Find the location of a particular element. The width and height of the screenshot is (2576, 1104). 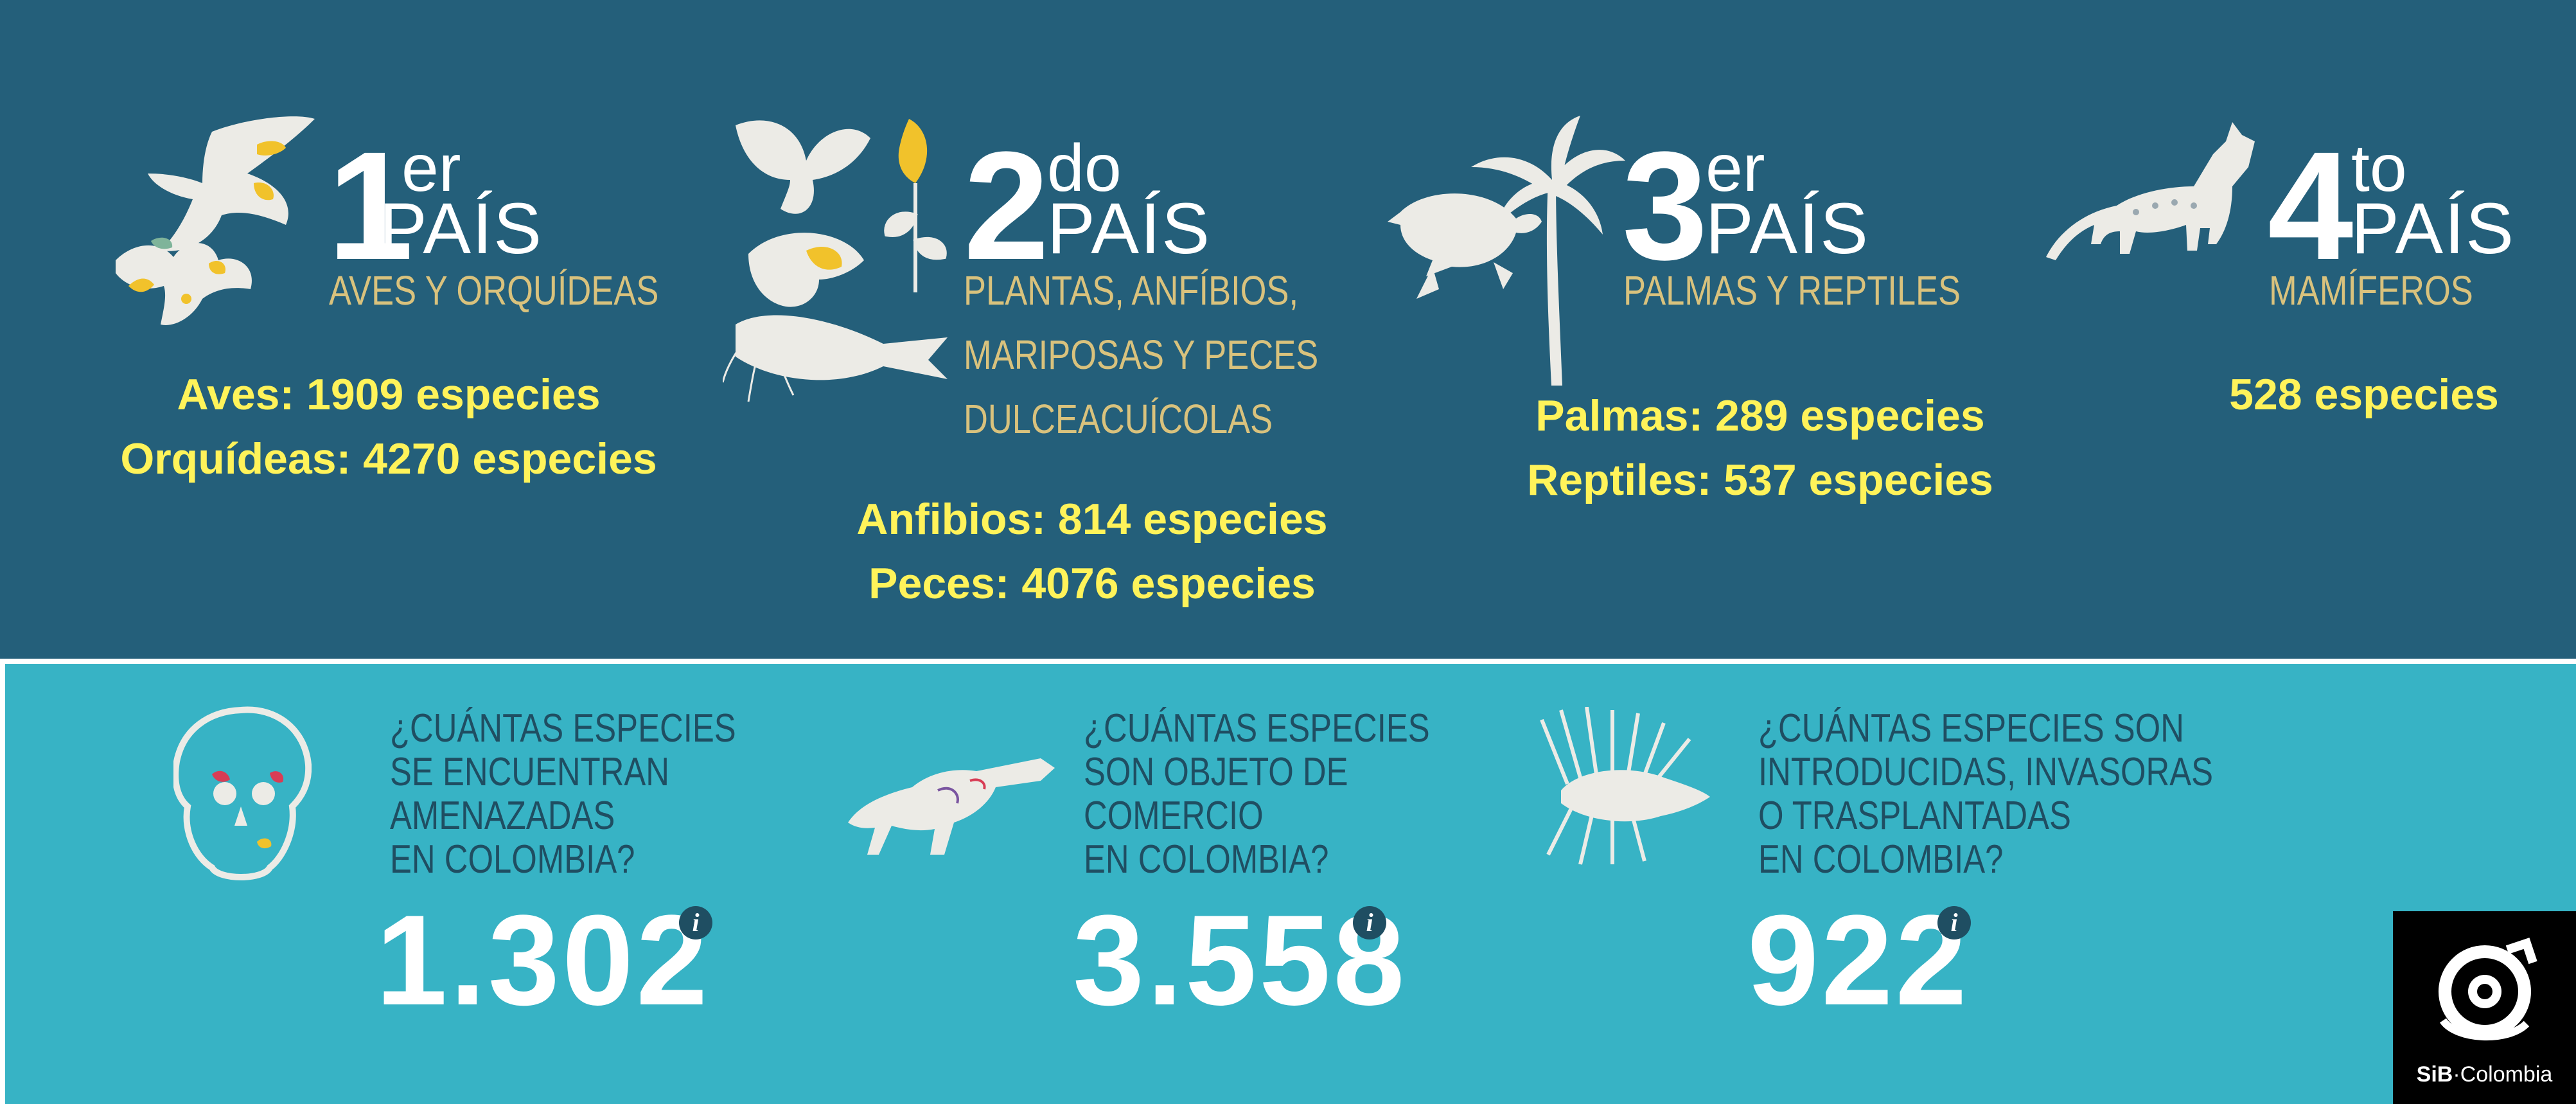

question-2-line: COMERCIO is located at coordinates (1174, 816).